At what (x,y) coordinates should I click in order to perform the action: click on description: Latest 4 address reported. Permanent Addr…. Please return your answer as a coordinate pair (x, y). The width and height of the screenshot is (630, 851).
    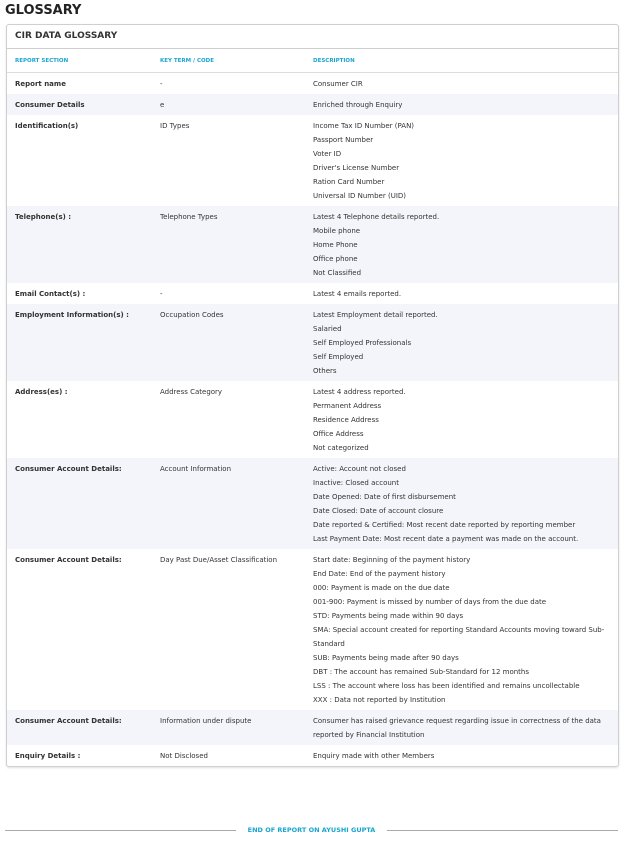
    Looking at the image, I should click on (465, 420).